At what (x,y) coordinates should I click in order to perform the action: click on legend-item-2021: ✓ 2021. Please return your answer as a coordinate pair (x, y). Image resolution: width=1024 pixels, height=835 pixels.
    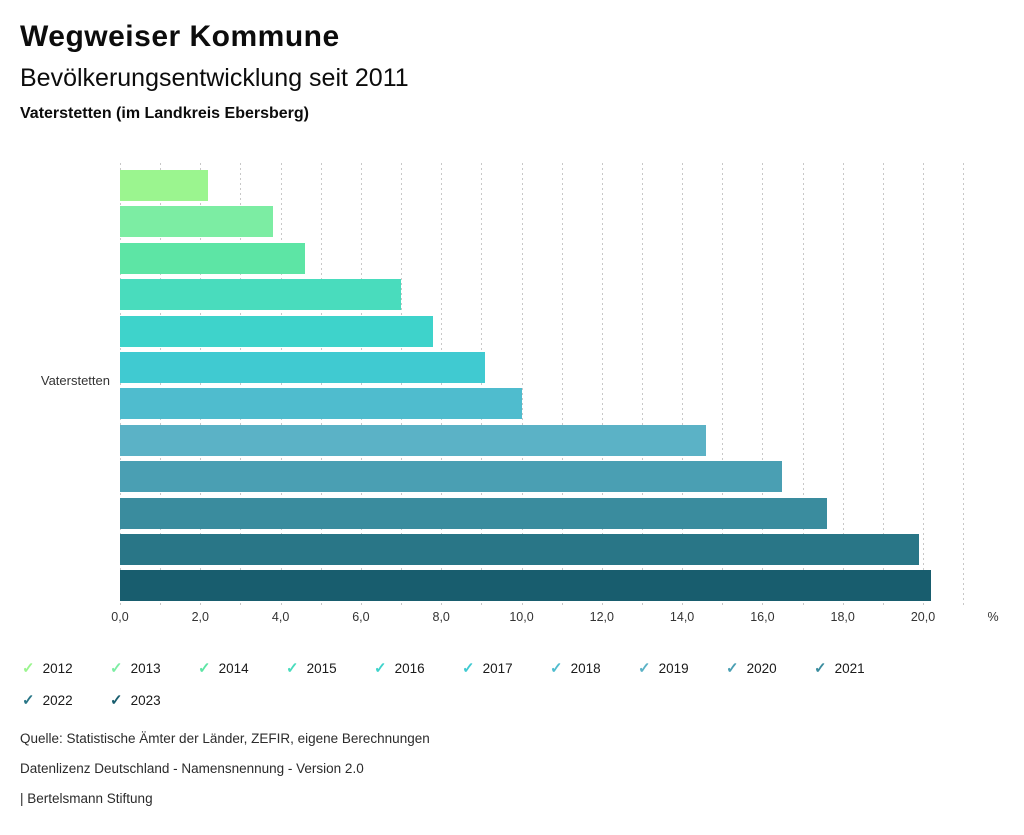
    Looking at the image, I should click on (858, 668).